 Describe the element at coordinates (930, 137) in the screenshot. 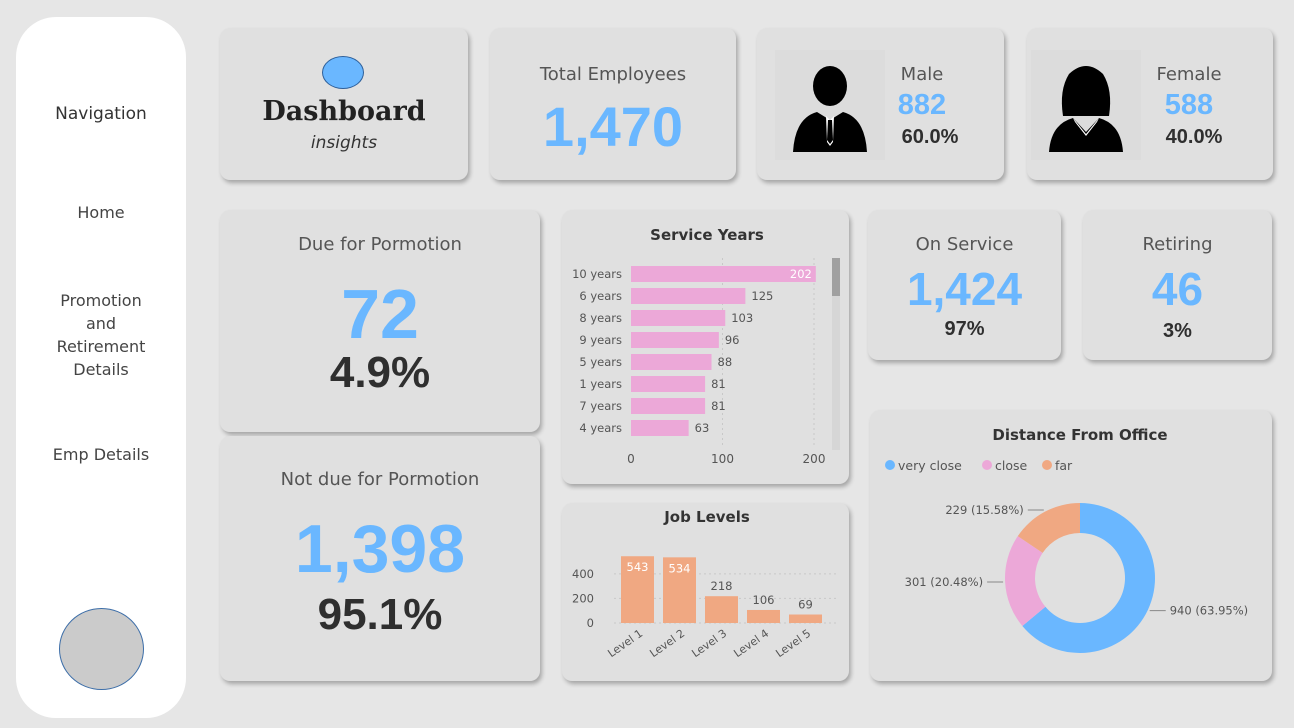

I see `male-percentage: 60.0%` at that location.